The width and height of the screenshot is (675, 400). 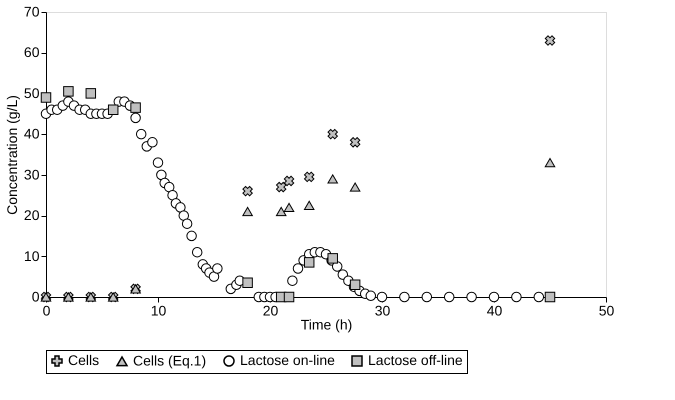 What do you see at coordinates (158, 310) in the screenshot?
I see `x-tick-label: 10` at bounding box center [158, 310].